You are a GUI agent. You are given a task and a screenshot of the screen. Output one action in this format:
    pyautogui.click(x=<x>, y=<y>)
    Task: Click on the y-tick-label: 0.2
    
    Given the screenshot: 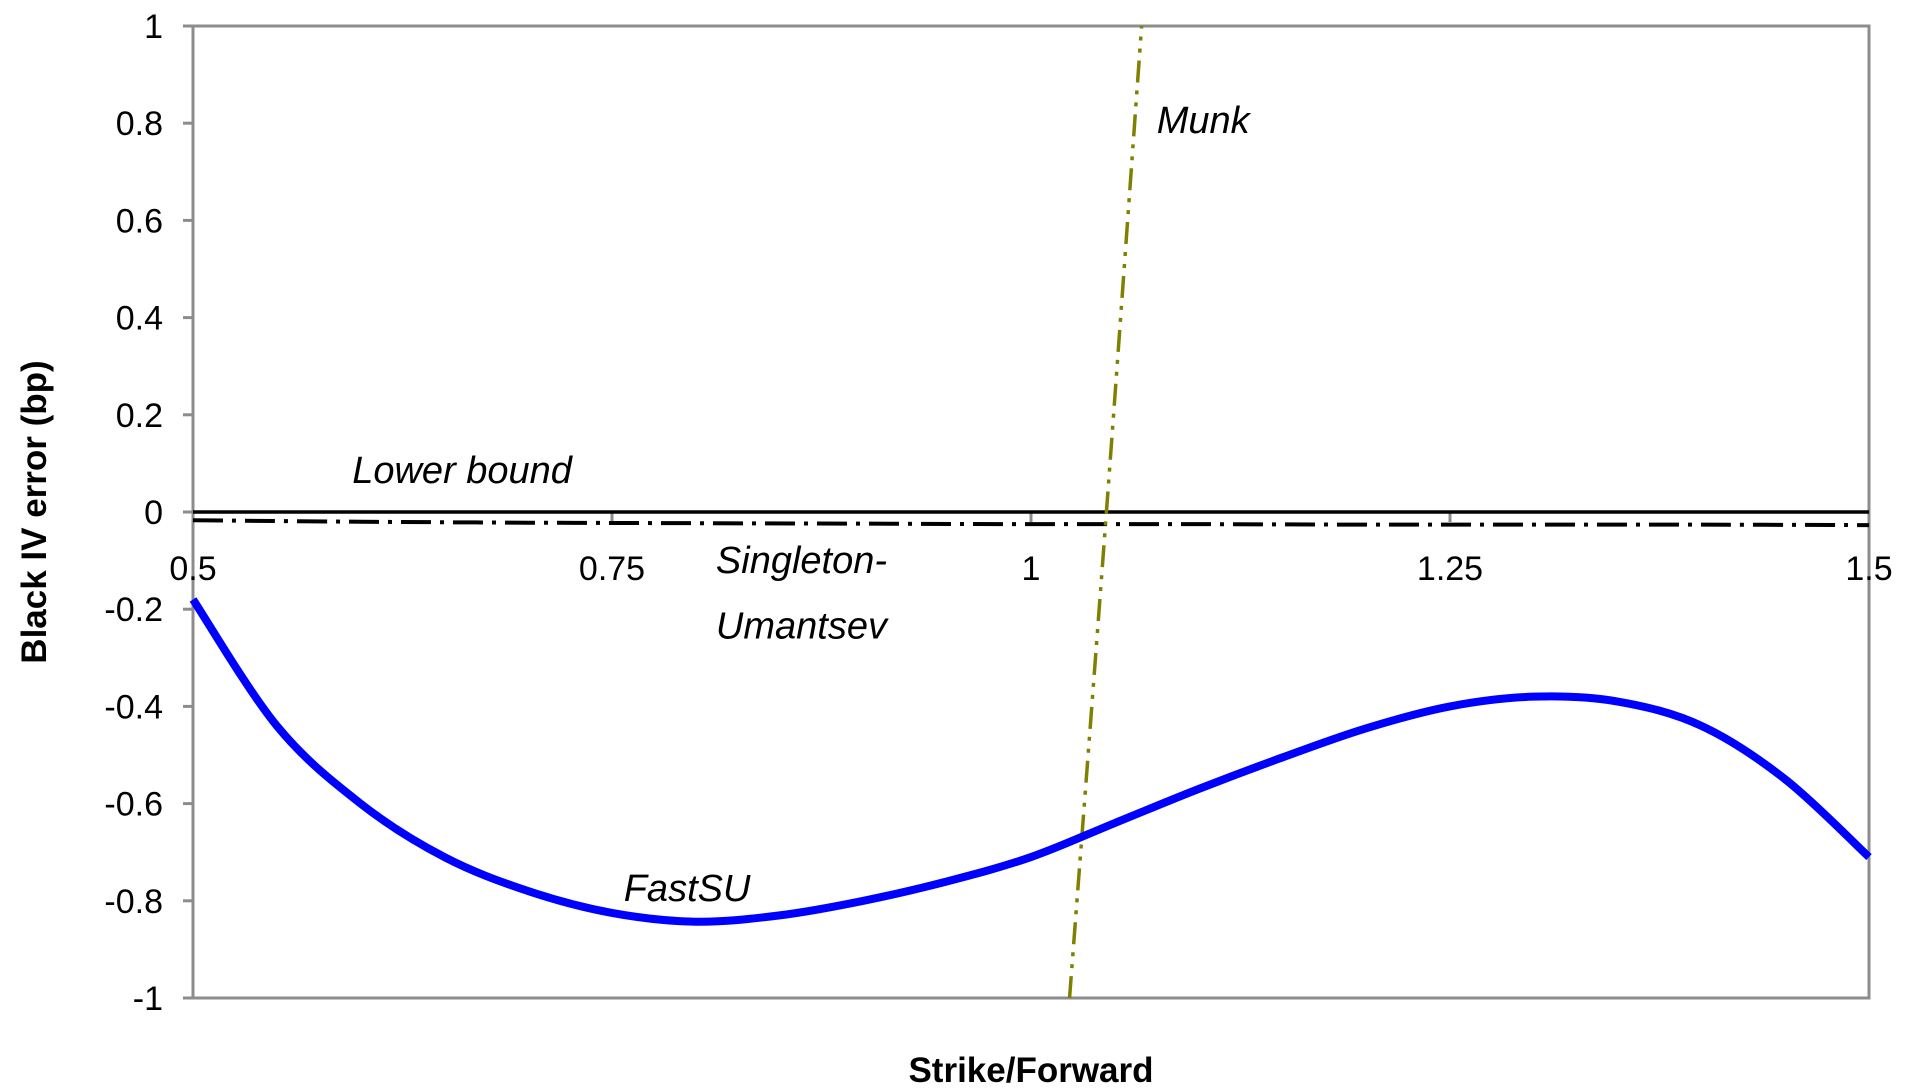 What is the action you would take?
    pyautogui.click(x=139, y=416)
    